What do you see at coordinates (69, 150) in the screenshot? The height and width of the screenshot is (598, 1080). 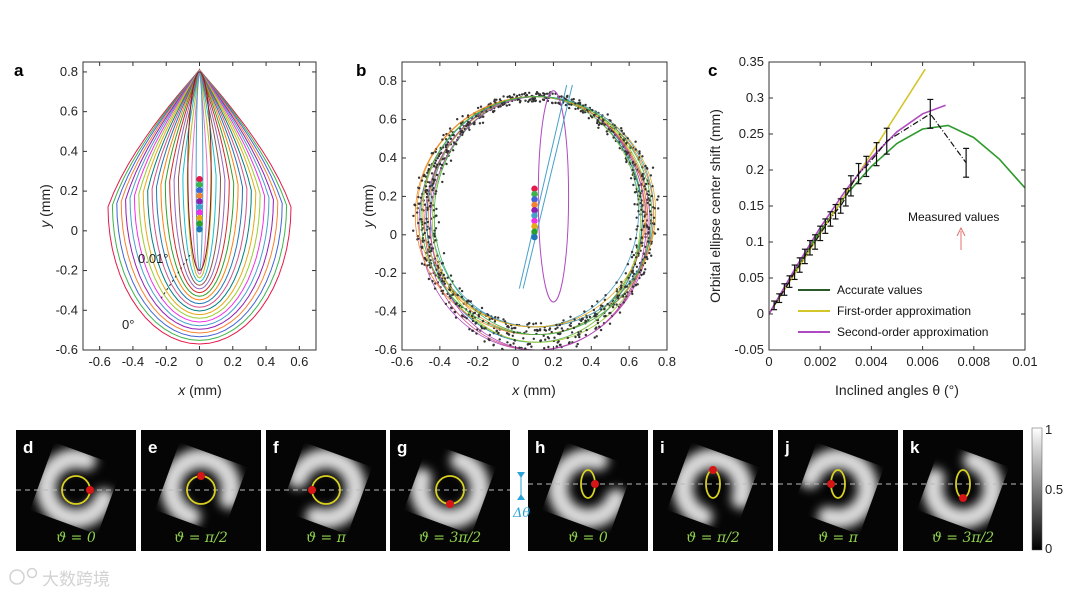 I see `y-tick-label: 0.4` at bounding box center [69, 150].